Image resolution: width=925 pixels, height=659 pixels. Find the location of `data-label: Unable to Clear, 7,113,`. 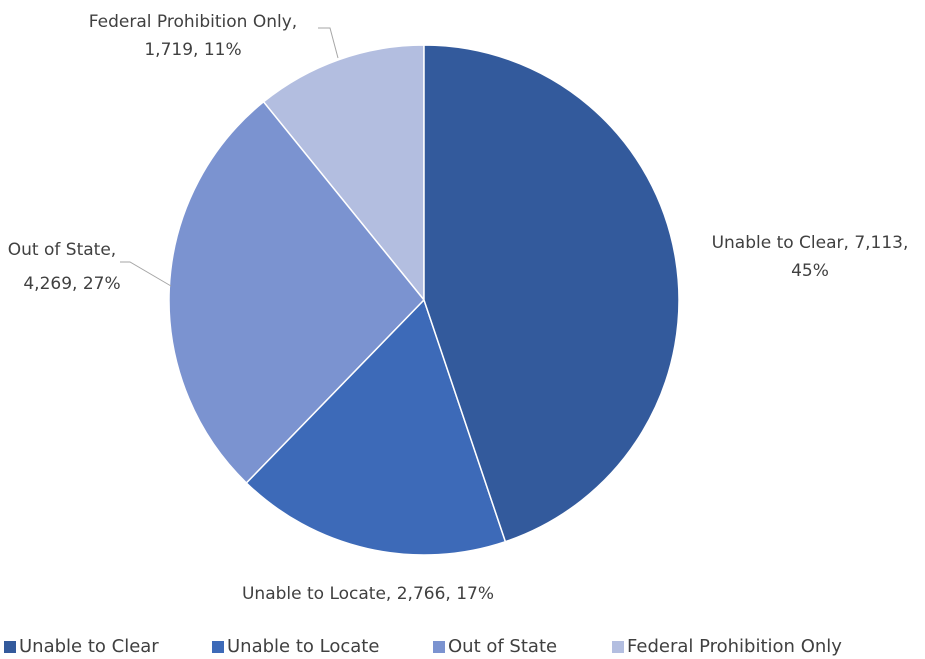

data-label: Unable to Clear, 7,113, is located at coordinates (810, 243).